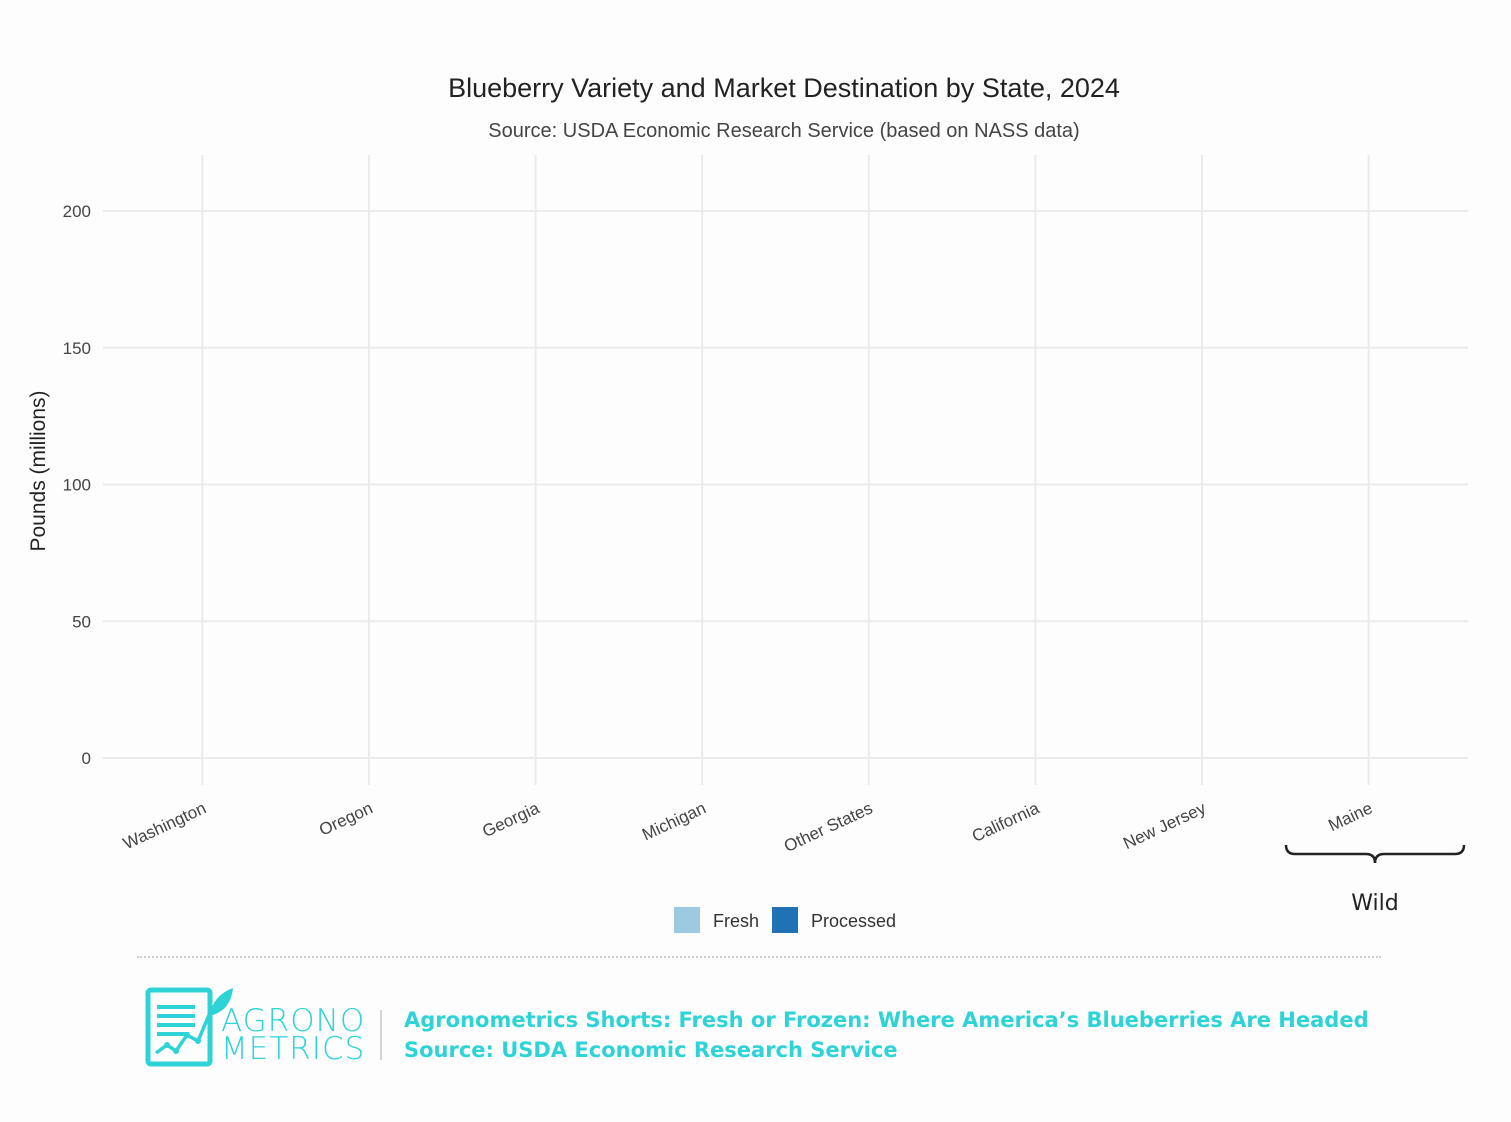 This screenshot has width=1511, height=1122. What do you see at coordinates (1375, 854) in the screenshot?
I see `wild-brace` at bounding box center [1375, 854].